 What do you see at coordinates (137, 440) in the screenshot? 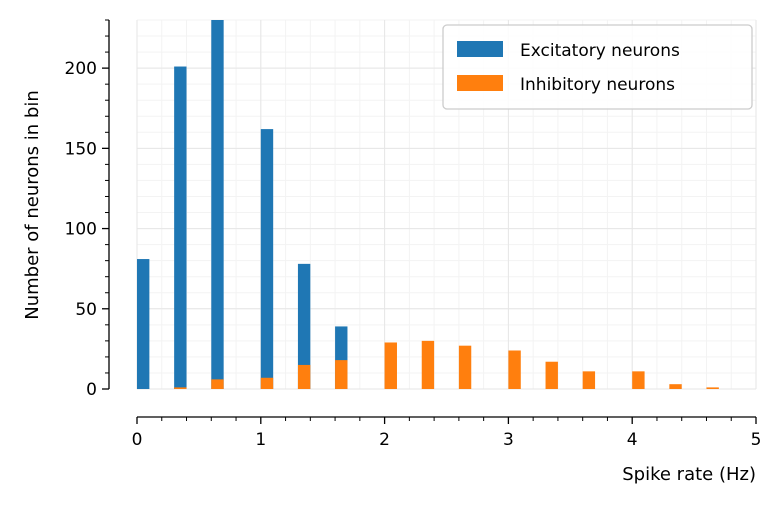
I see `x-tick-label: 0` at bounding box center [137, 440].